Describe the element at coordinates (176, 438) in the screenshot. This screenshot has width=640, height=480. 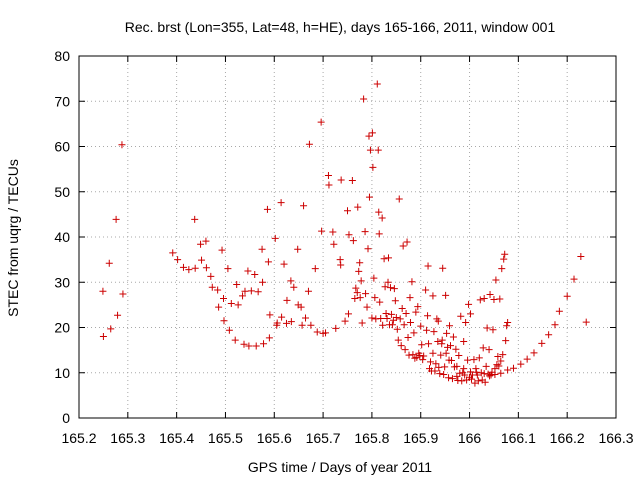
I see `x-tick-label: 165.4` at that location.